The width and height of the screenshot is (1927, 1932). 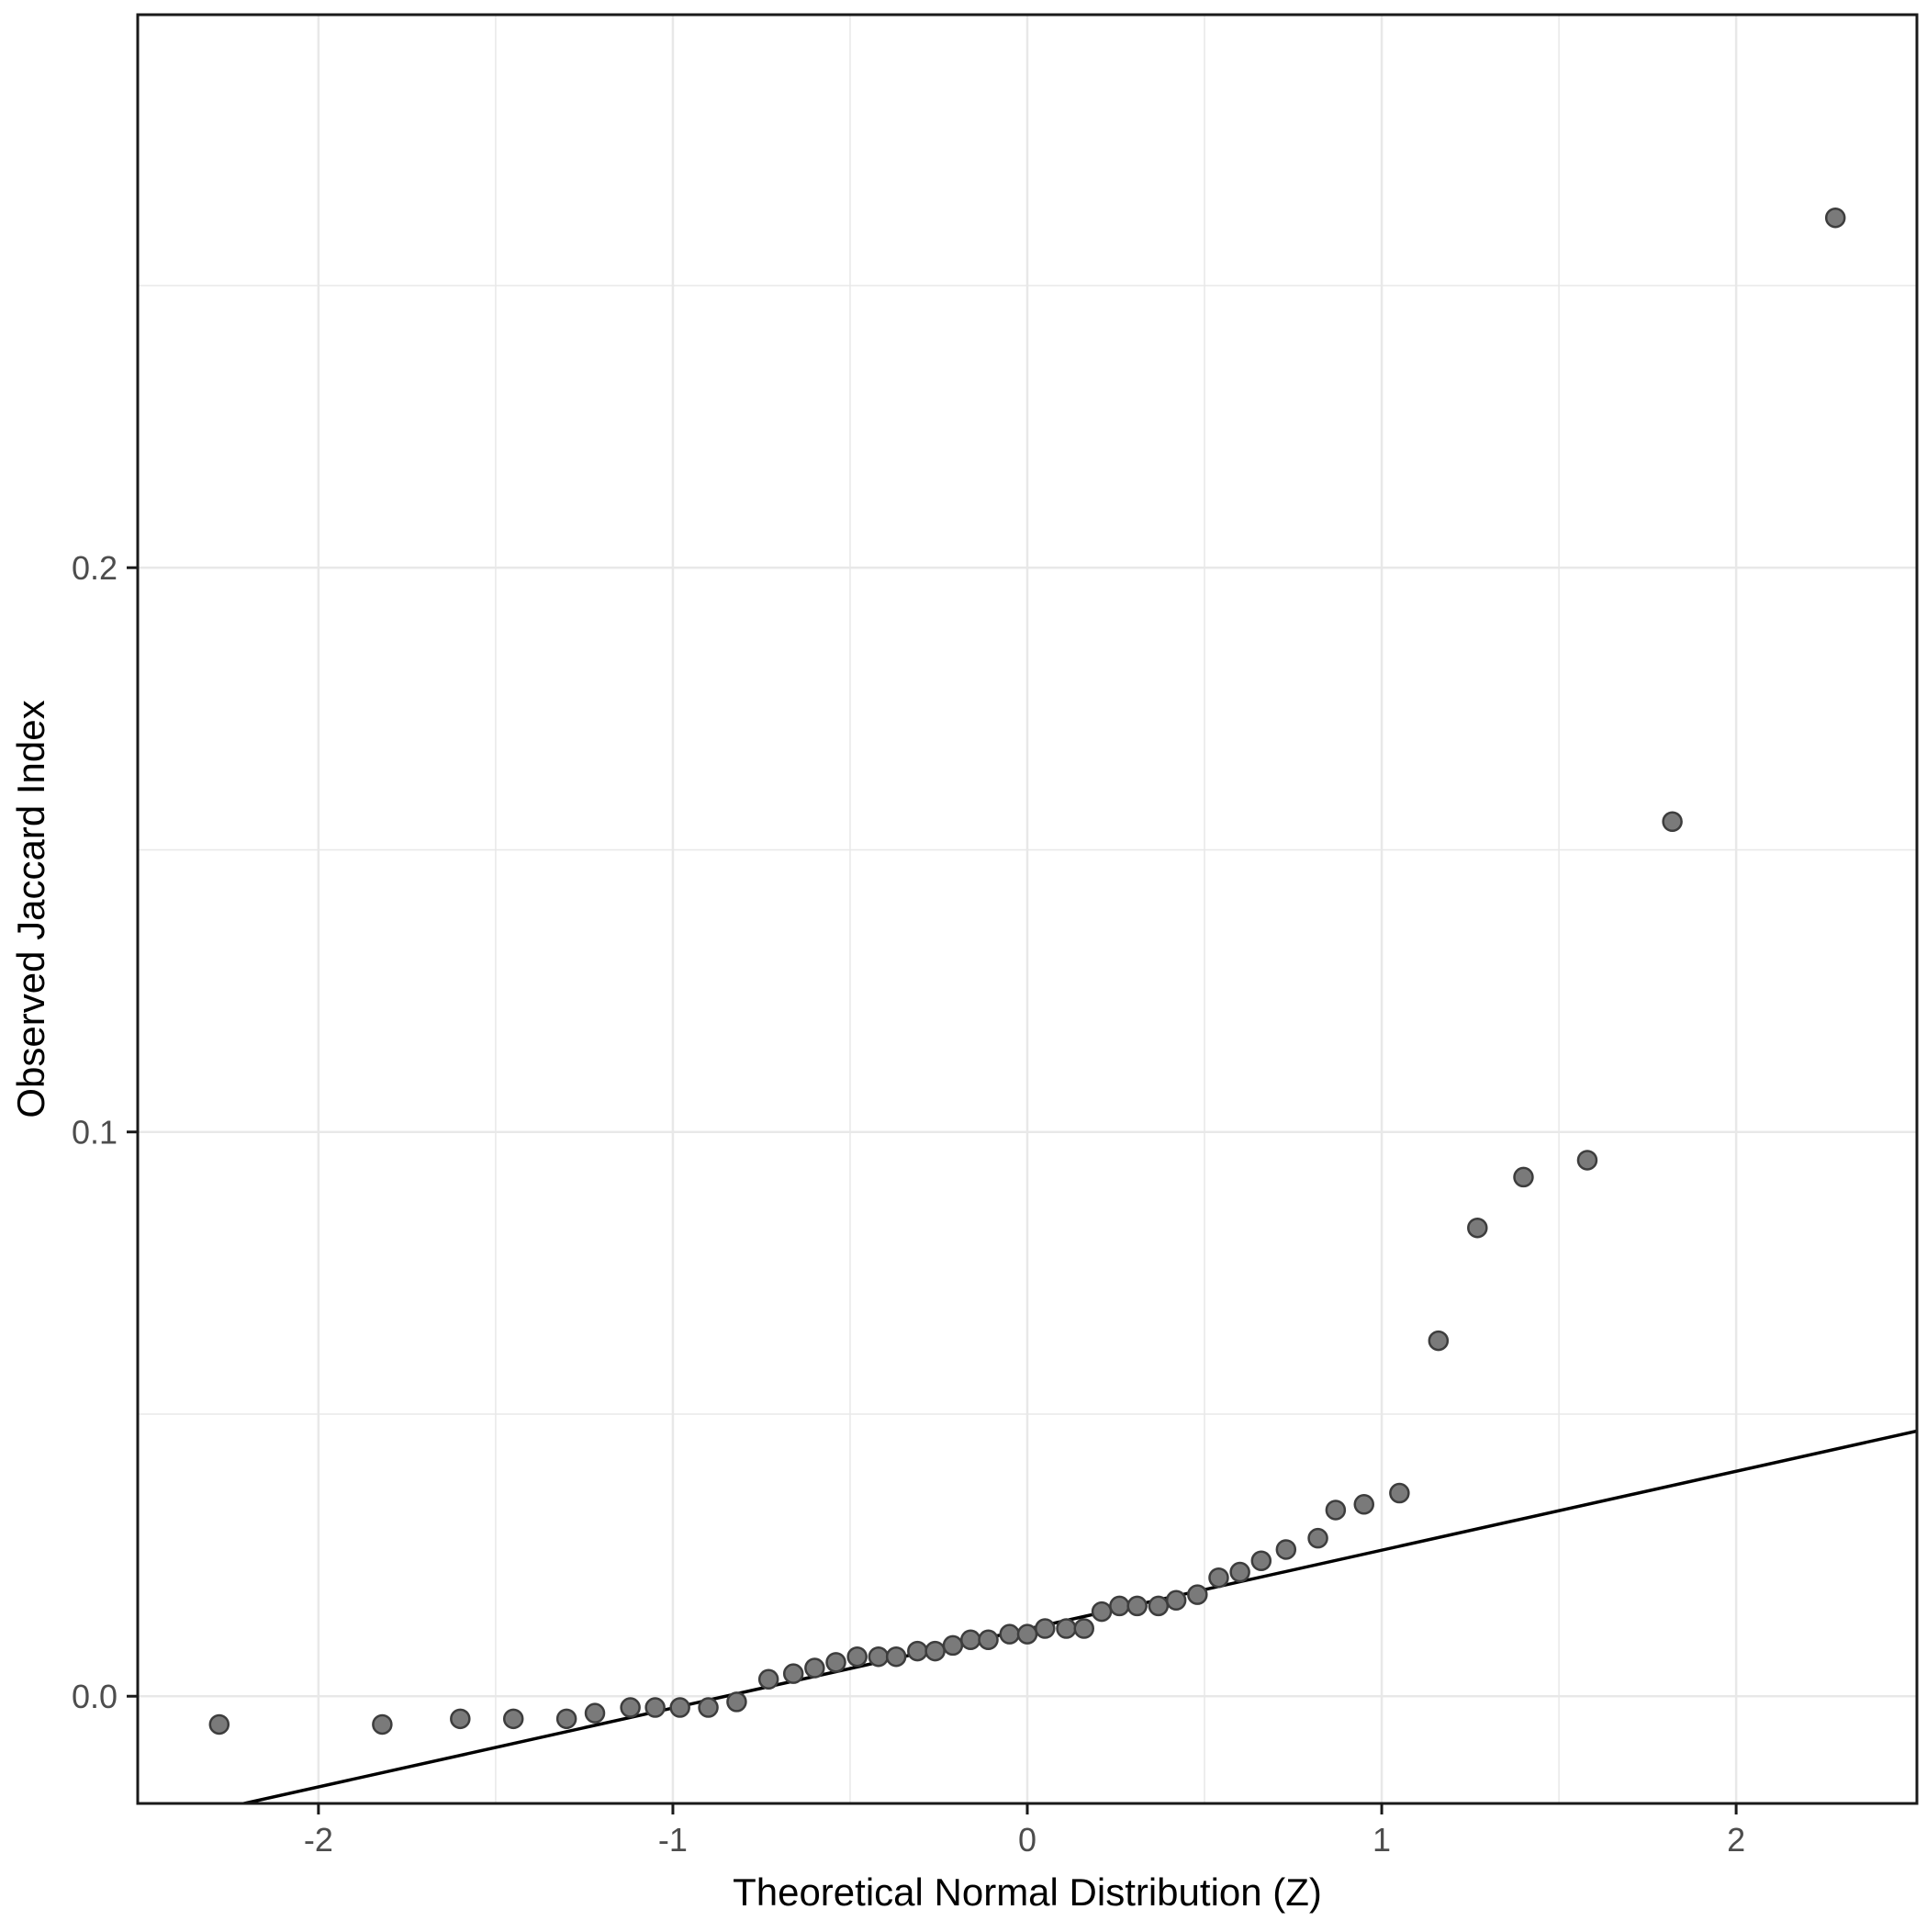 I want to click on y-tick-label: 0.1, so click(x=95, y=1132).